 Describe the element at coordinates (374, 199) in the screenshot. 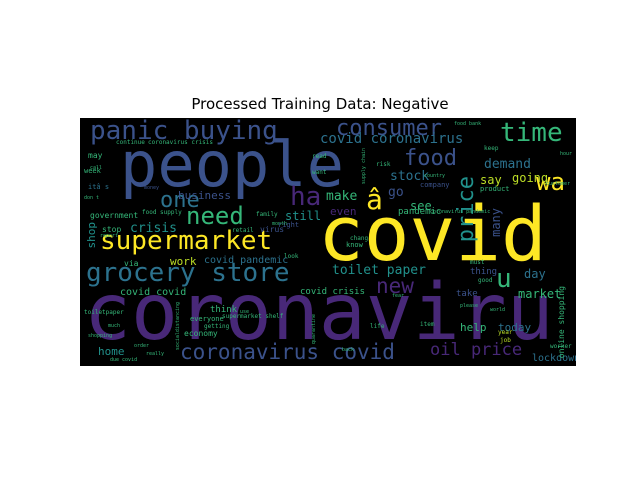

I see `cloud-word: â` at that location.